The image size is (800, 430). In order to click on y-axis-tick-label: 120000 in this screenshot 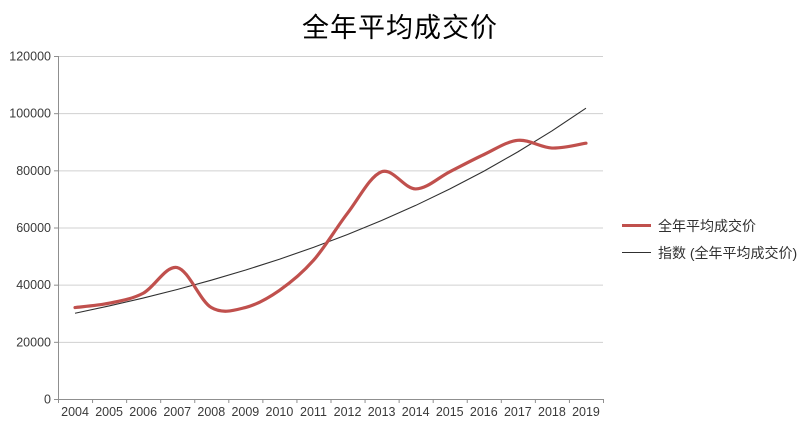, I will do `click(30, 57)`.